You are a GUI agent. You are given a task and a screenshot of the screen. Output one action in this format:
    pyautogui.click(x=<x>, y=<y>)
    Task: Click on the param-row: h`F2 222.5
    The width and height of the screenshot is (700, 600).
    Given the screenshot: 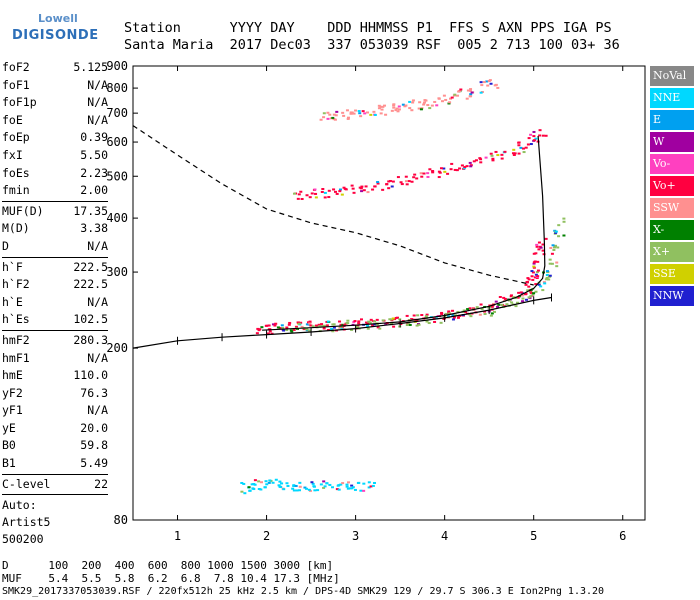 What is the action you would take?
    pyautogui.click(x=55, y=285)
    